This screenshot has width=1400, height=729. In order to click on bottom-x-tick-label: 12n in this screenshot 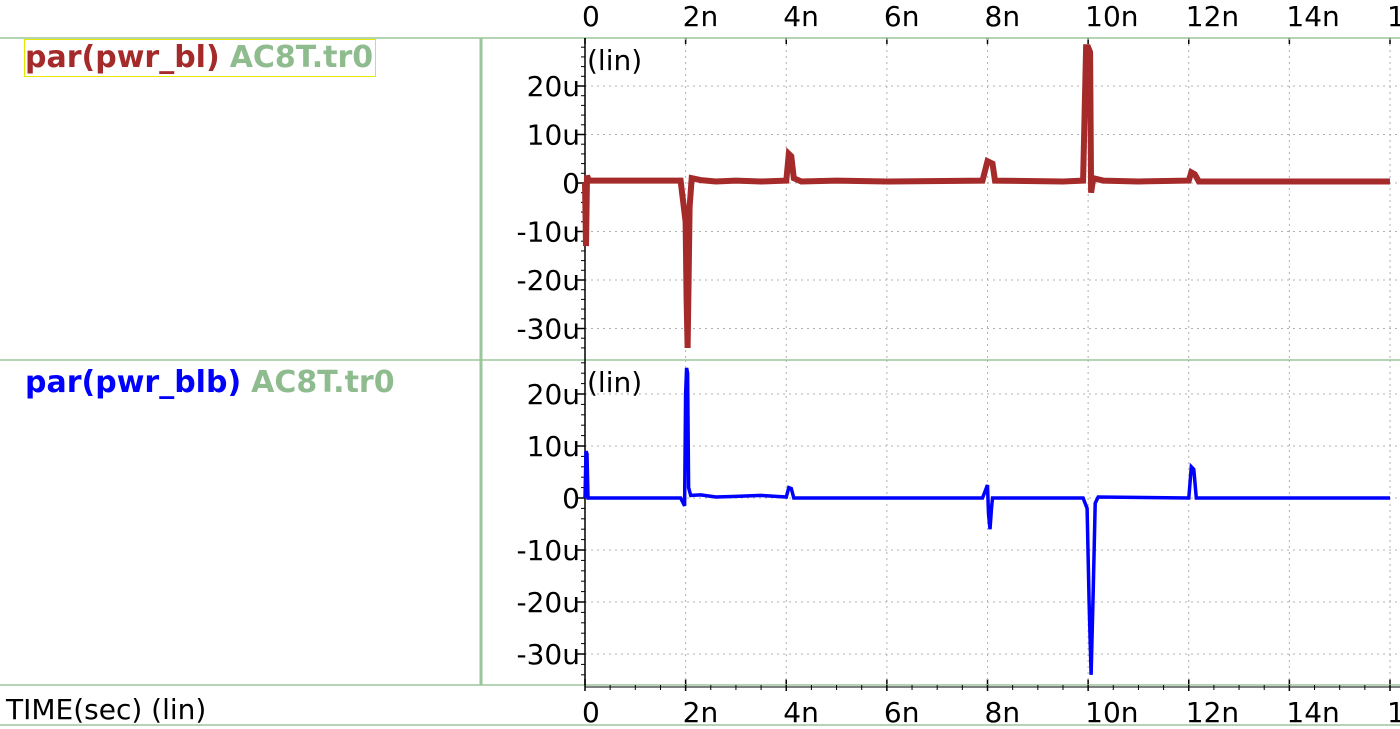, I will do `click(1212, 712)`.